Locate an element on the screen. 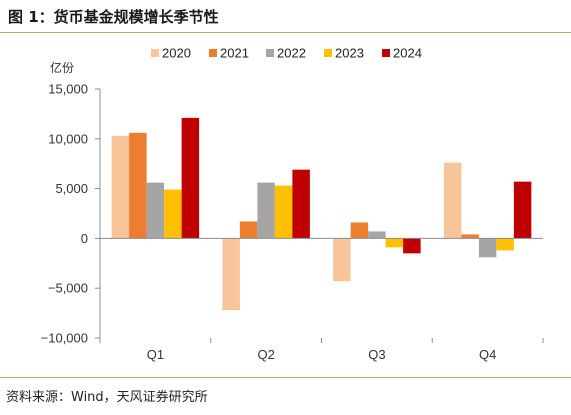 The height and width of the screenshot is (415, 571). y-tick-label: −10,000 is located at coordinates (64, 338).